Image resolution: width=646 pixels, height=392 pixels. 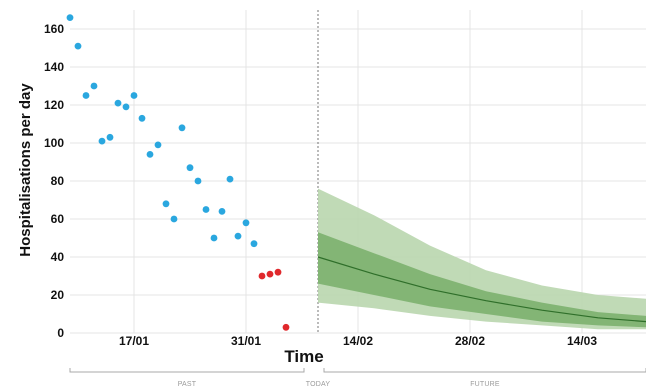 What do you see at coordinates (58, 219) in the screenshot?
I see `y-tick-label: 60` at bounding box center [58, 219].